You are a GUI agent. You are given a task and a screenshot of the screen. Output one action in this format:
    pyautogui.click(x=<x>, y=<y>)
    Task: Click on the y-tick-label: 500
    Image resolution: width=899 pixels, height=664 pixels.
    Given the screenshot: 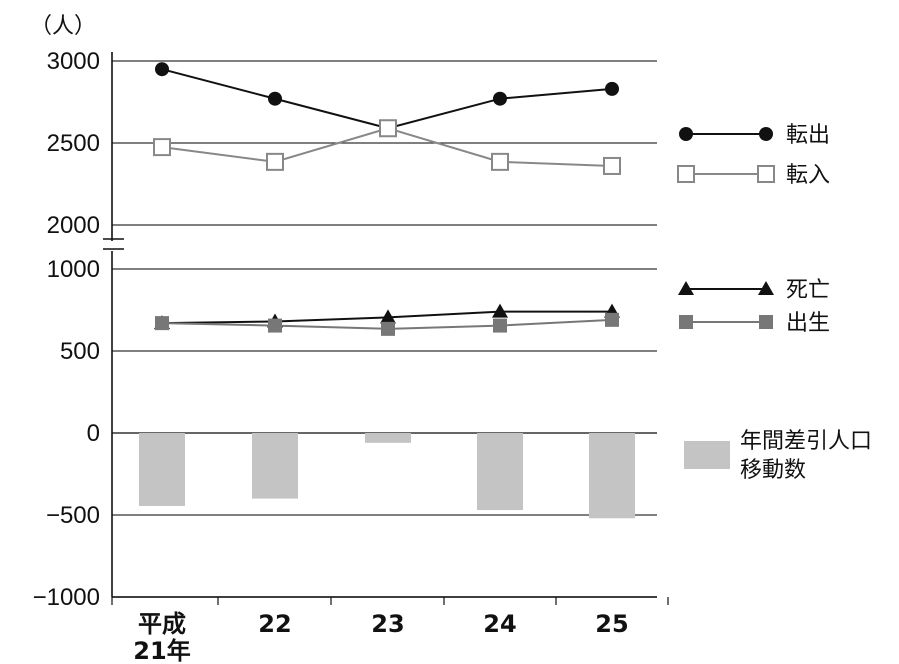 What is the action you would take?
    pyautogui.click(x=80, y=351)
    